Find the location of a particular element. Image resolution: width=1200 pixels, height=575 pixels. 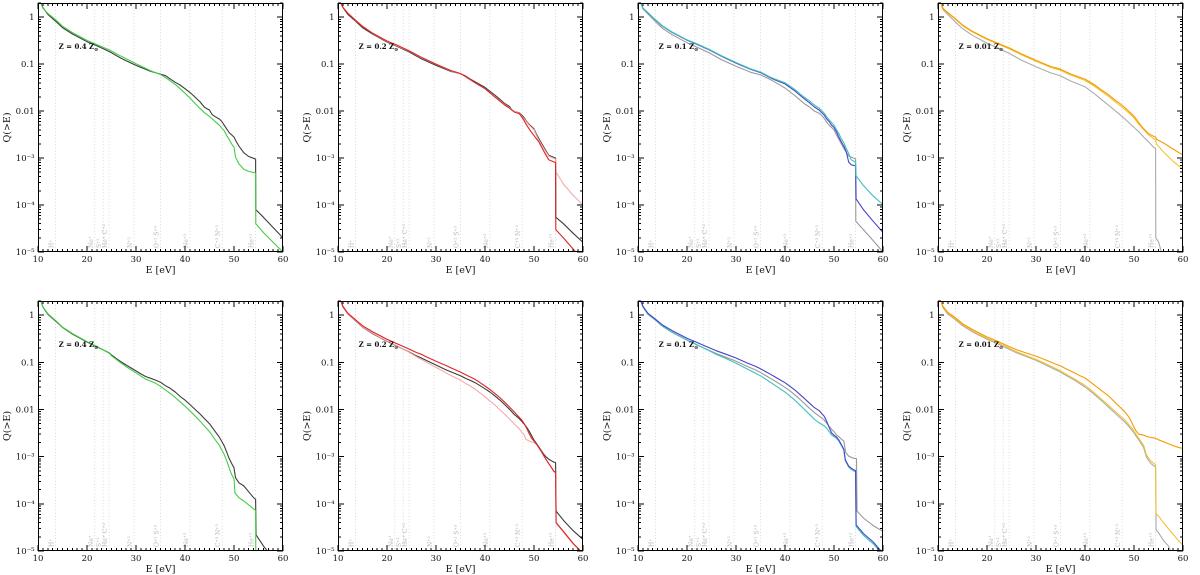

series-red-curve is located at coordinates (458, 127).